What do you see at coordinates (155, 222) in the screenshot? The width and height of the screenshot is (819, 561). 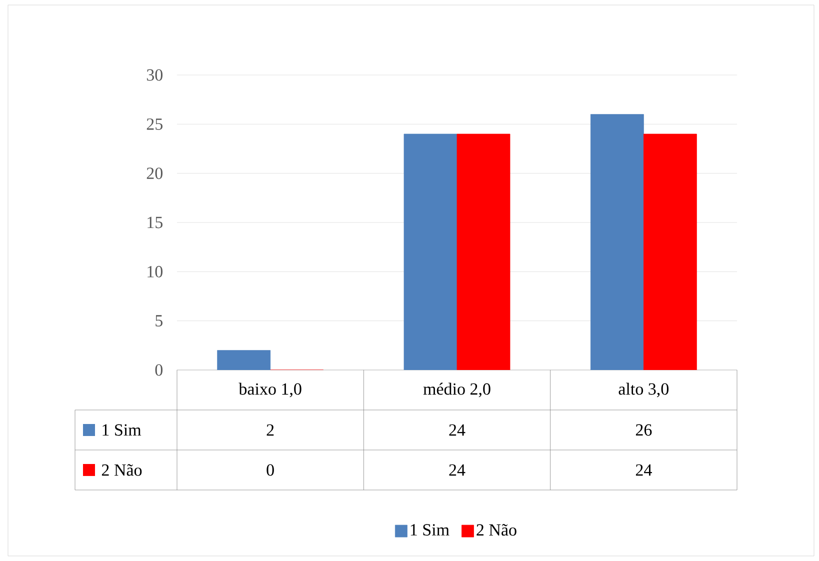 I see `y-tick-label: 15` at bounding box center [155, 222].